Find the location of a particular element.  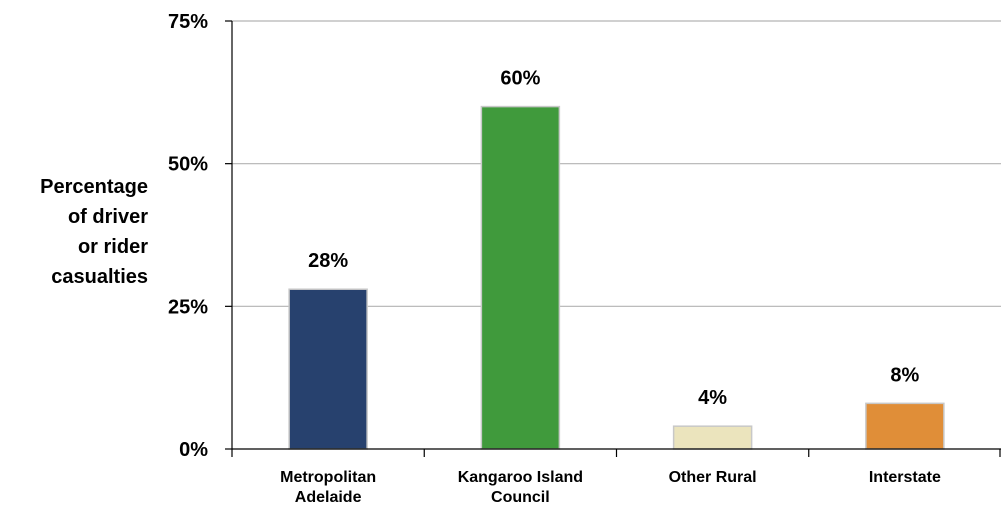

y-axis-label-line: casualties is located at coordinates (99, 277).